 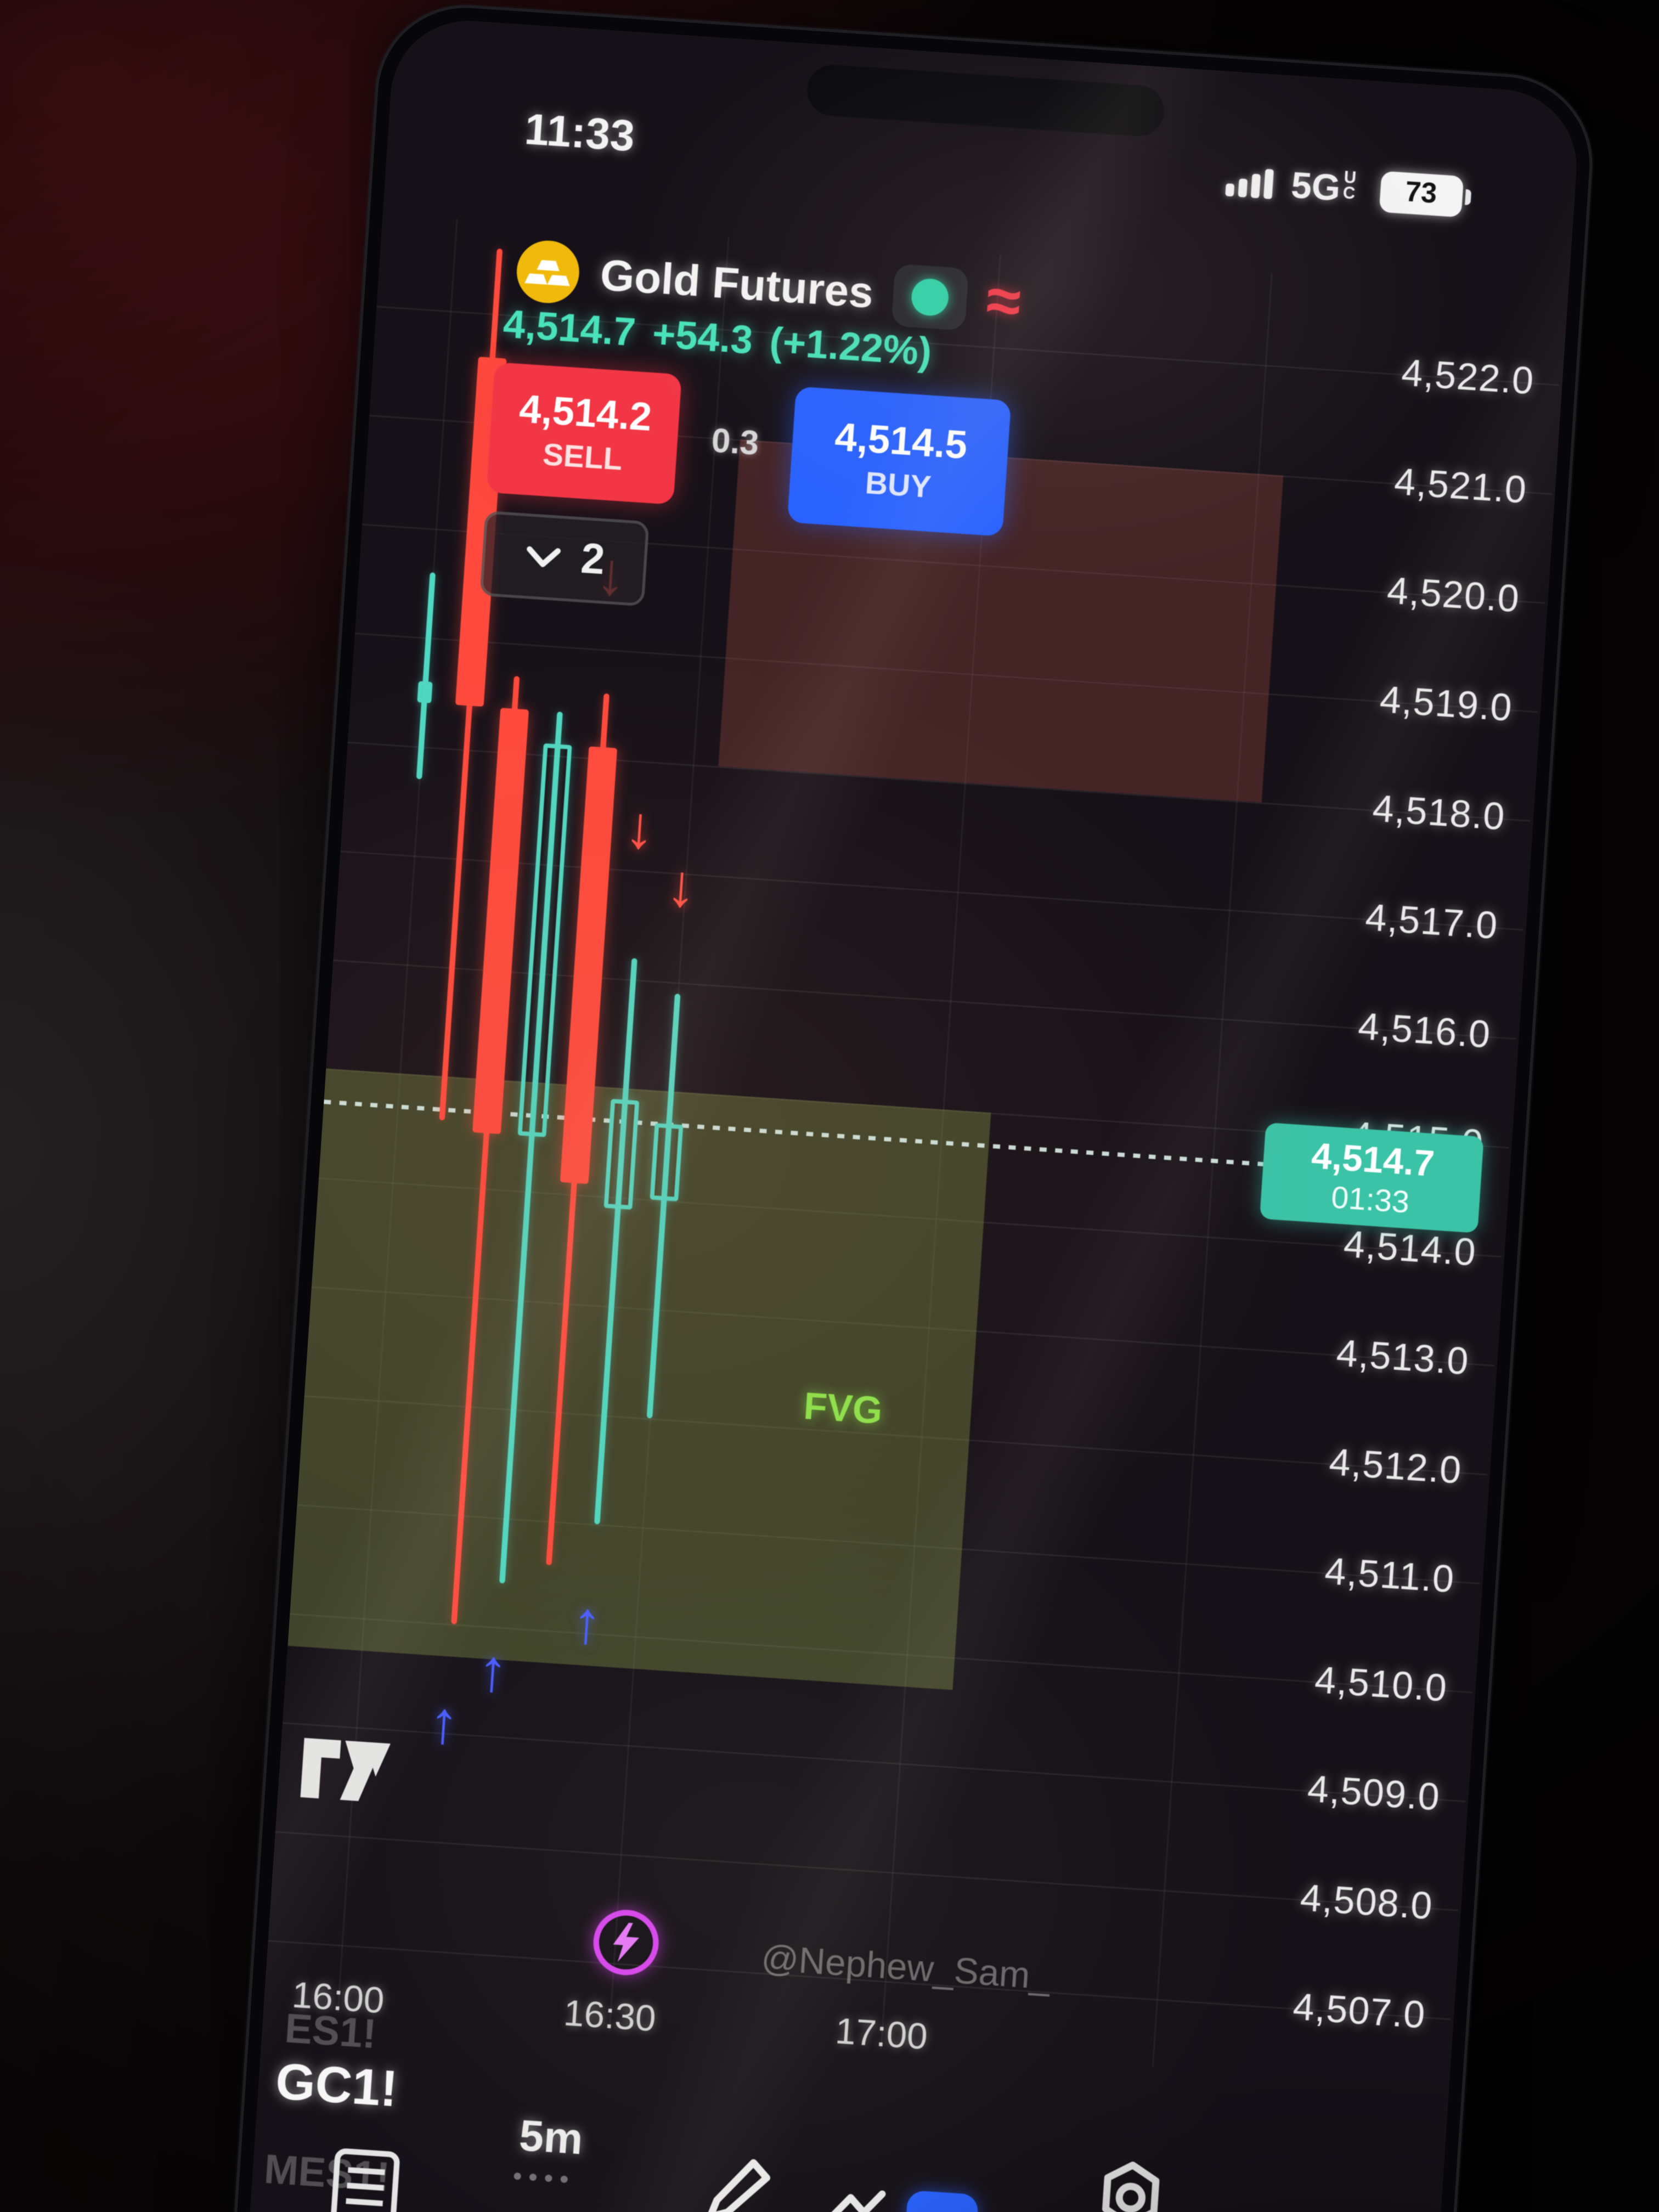 I want to click on fvg-label: FVG, so click(x=843, y=1408).